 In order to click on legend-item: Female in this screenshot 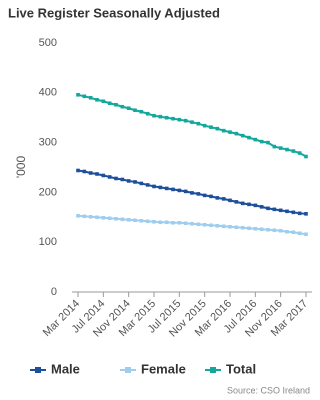, I will do `click(153, 368)`.